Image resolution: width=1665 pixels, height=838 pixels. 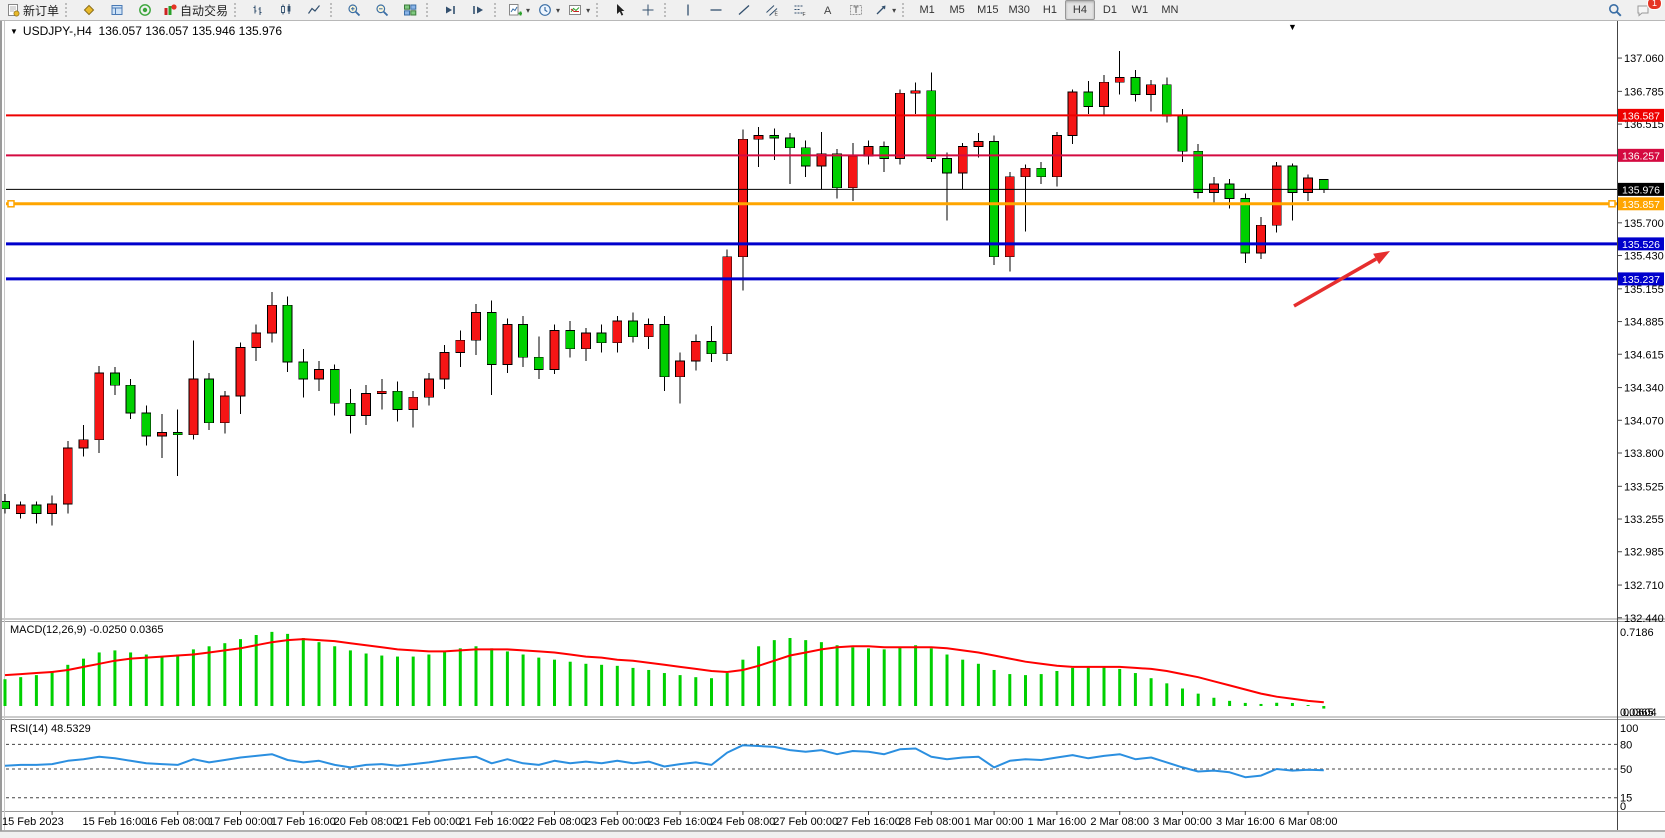 I want to click on timeframe-m15-button: M15, so click(x=988, y=10).